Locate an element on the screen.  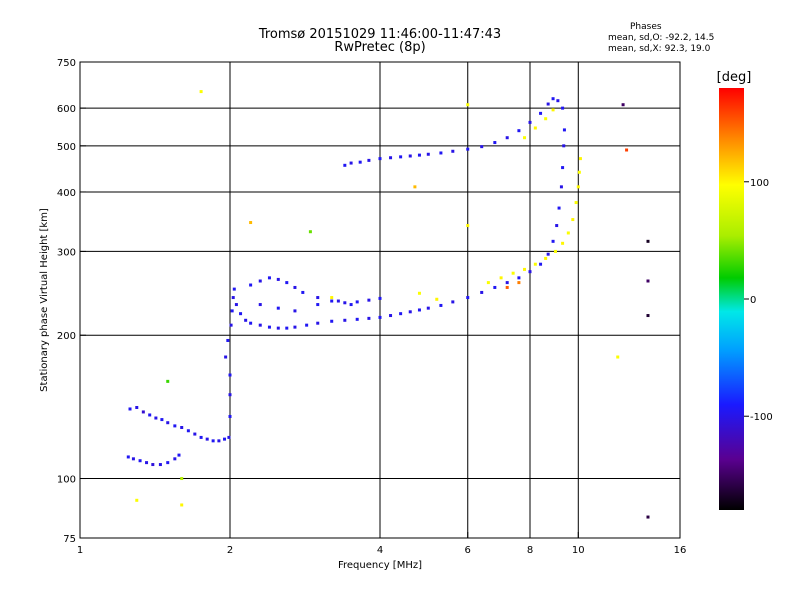
x-tick-label: 1 is located at coordinates (80, 550).